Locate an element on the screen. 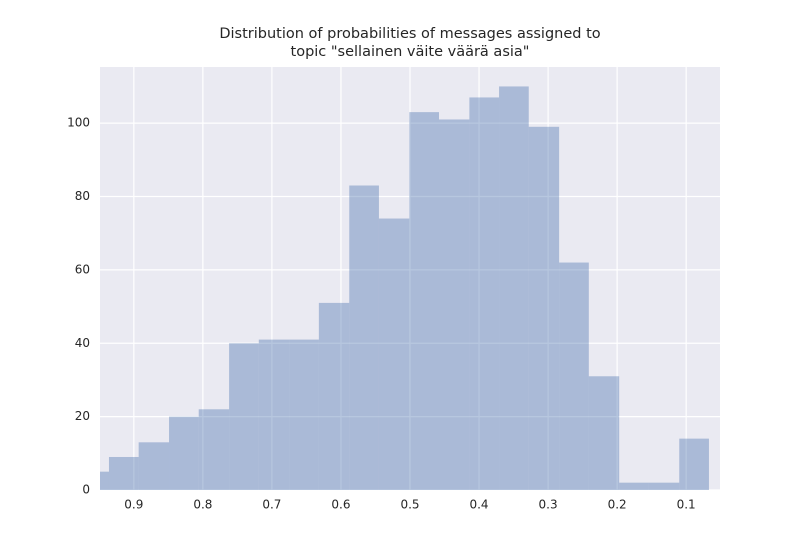 The height and width of the screenshot is (550, 800). x-tick-label: 0.4 is located at coordinates (478, 505).